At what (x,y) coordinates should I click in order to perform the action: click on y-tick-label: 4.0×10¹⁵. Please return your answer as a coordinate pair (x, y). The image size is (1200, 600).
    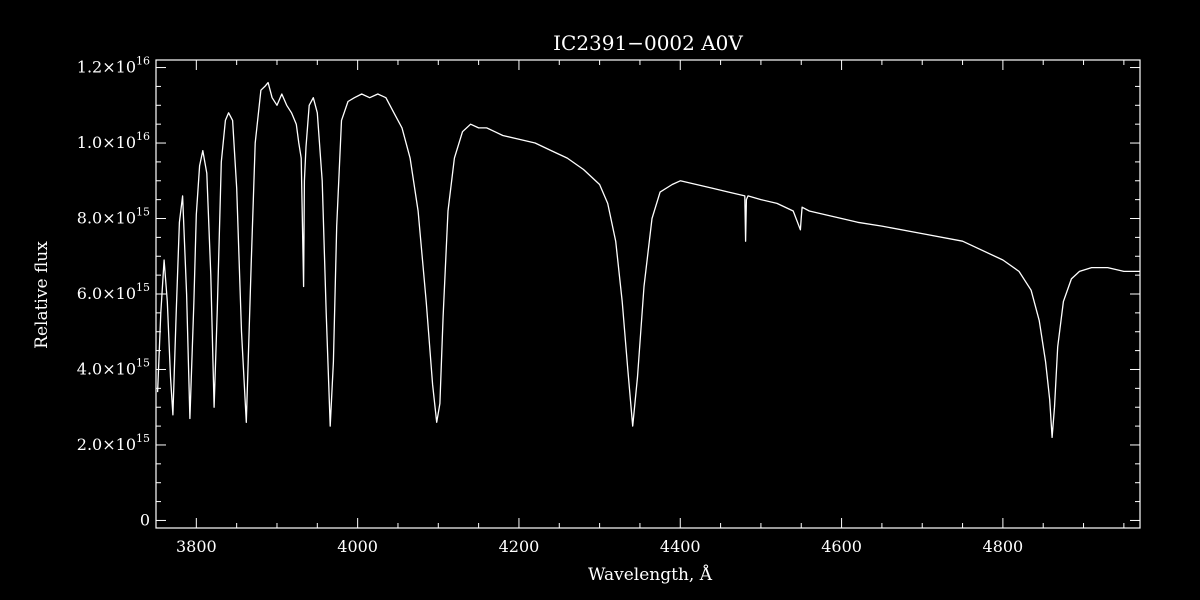
    Looking at the image, I should click on (113, 367).